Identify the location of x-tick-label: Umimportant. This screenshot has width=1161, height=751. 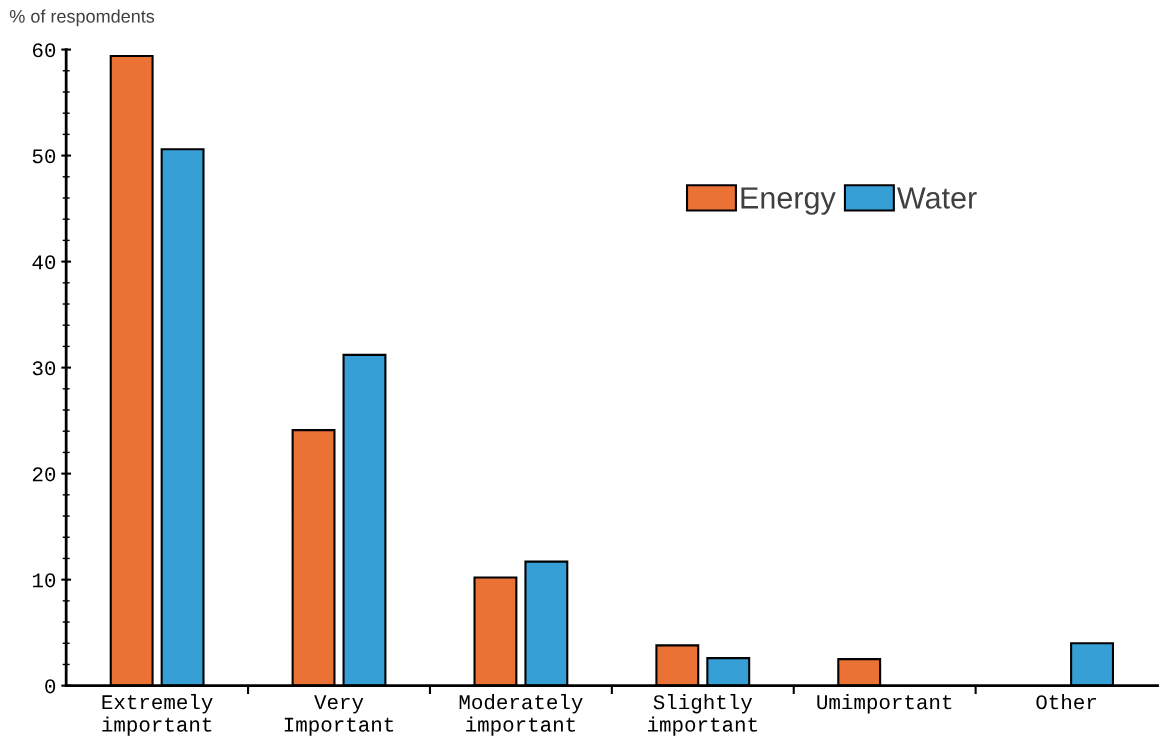
(884, 704).